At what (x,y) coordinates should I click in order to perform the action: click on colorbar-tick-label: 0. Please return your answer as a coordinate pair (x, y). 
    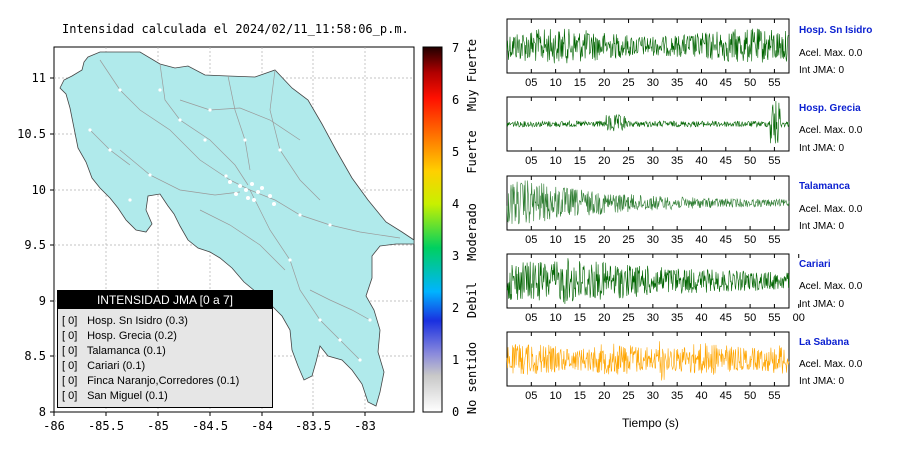
    Looking at the image, I should click on (455, 412).